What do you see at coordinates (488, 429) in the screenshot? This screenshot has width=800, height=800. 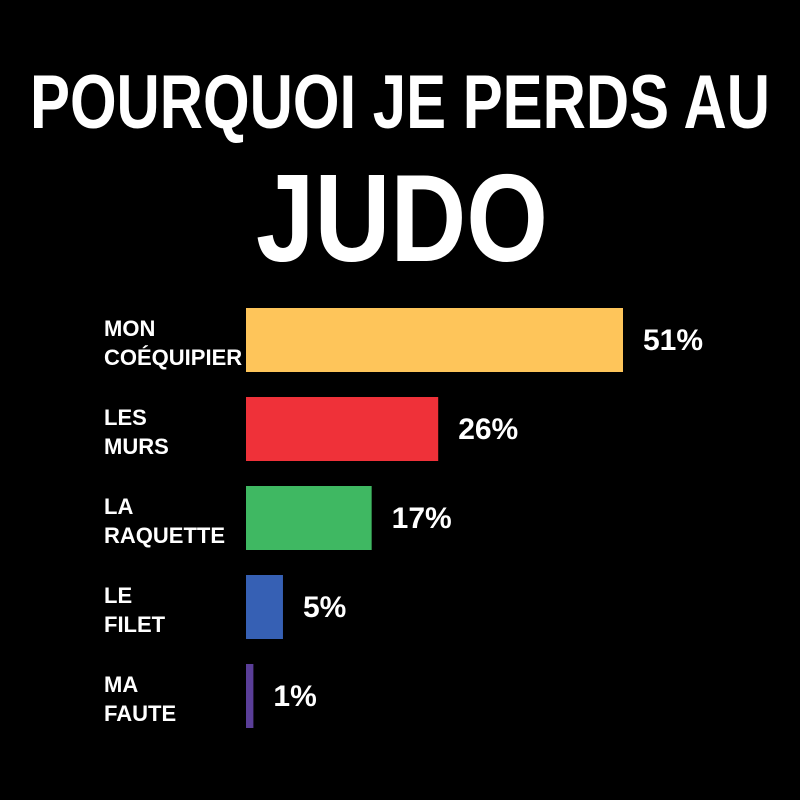 I see `value-label: 26%` at bounding box center [488, 429].